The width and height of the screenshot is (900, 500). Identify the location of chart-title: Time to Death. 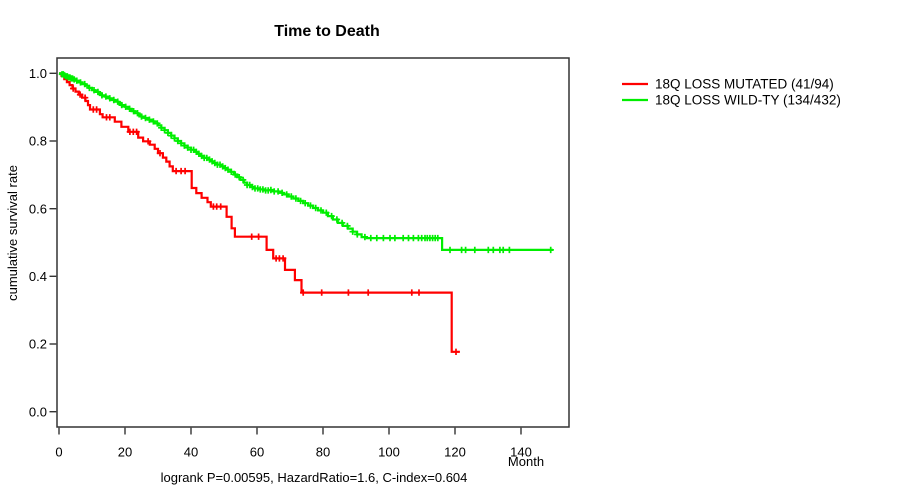
(327, 31).